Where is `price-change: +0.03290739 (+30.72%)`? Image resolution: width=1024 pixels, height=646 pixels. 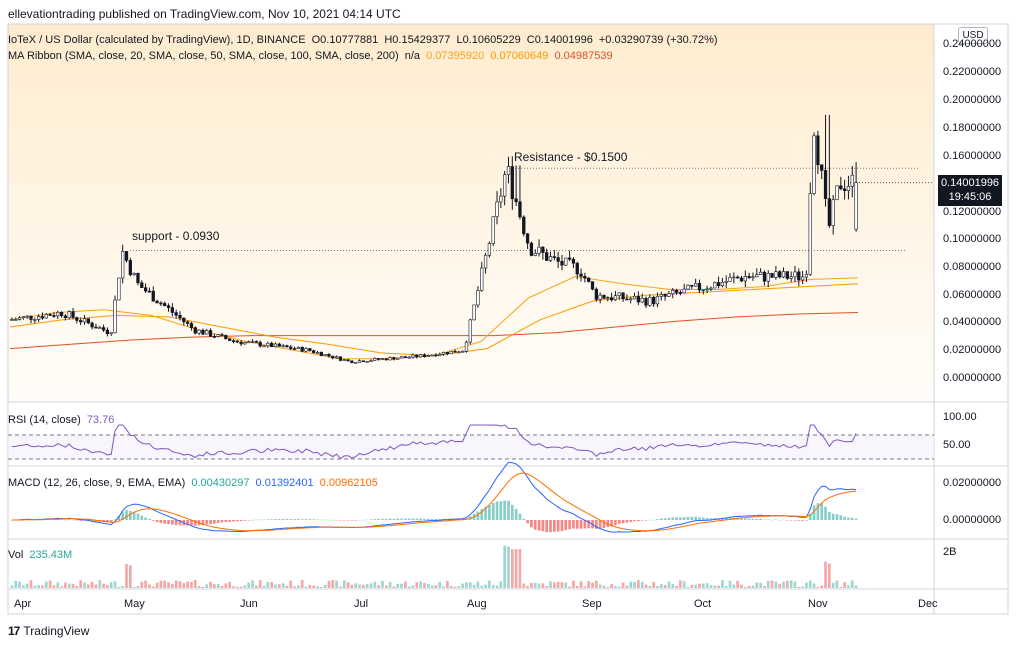 price-change: +0.03290739 (+30.72%) is located at coordinates (658, 40).